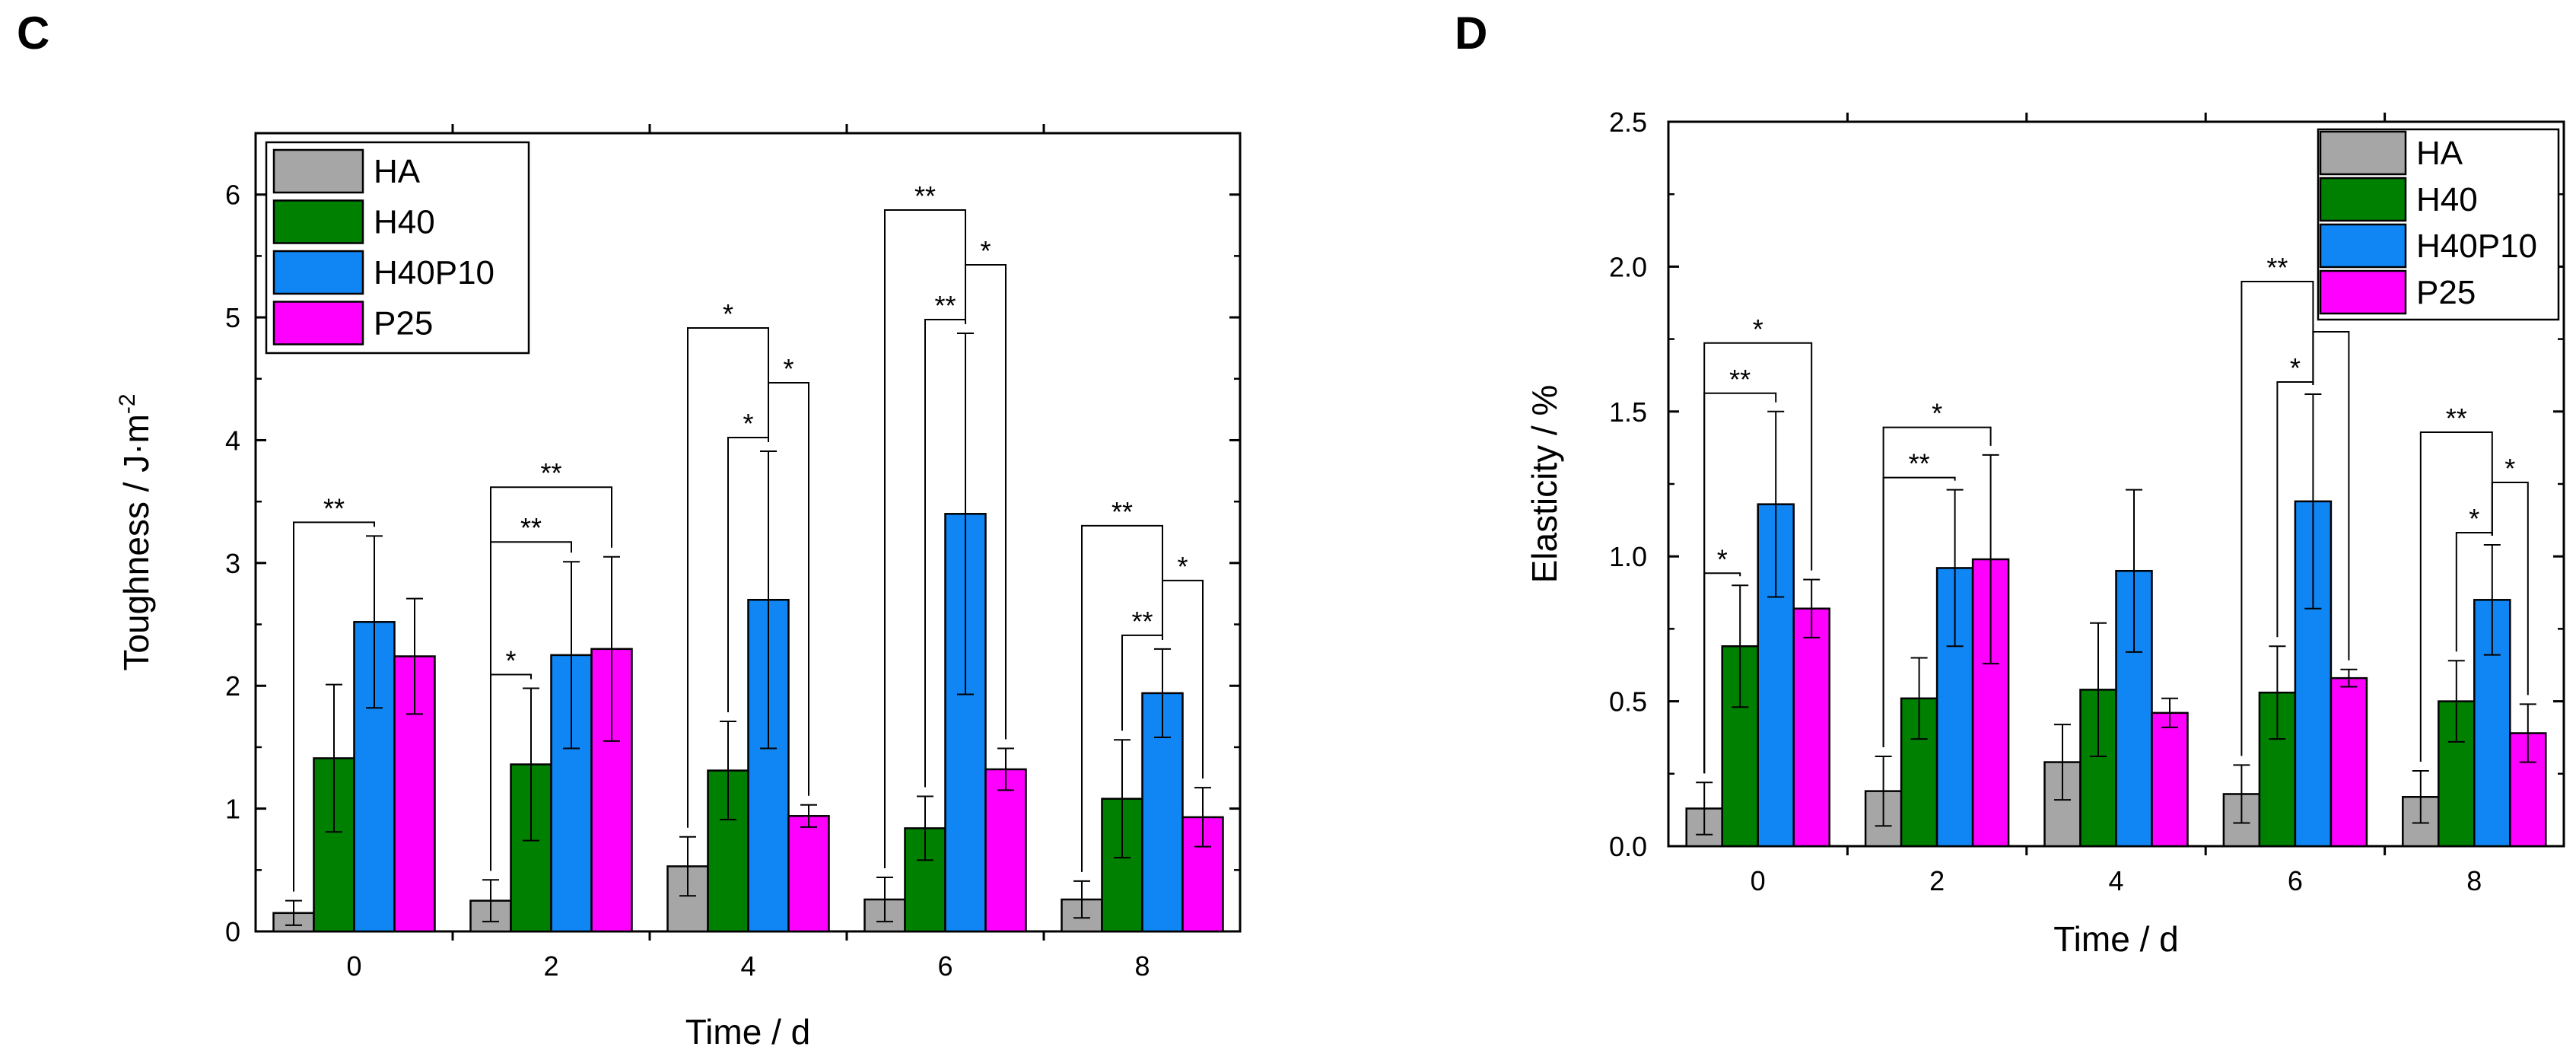  I want to click on y-axis-label-unit: m, so click(136, 428).